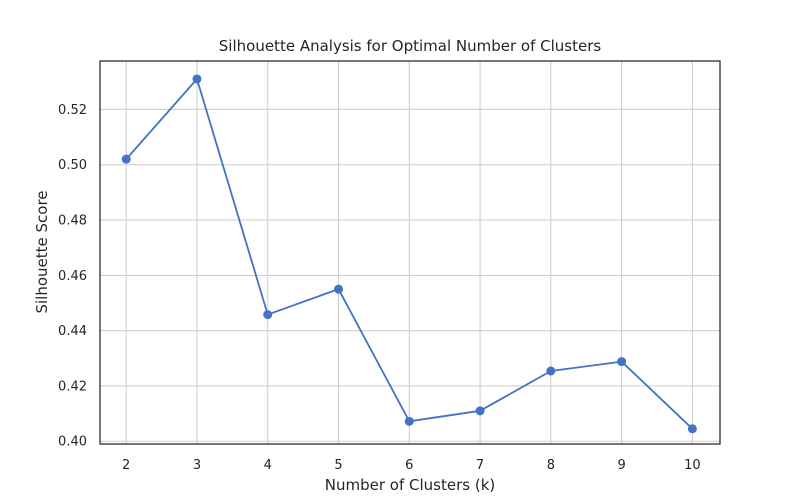 The image size is (800, 504). Describe the element at coordinates (197, 465) in the screenshot. I see `x-tick-label: 3` at that location.